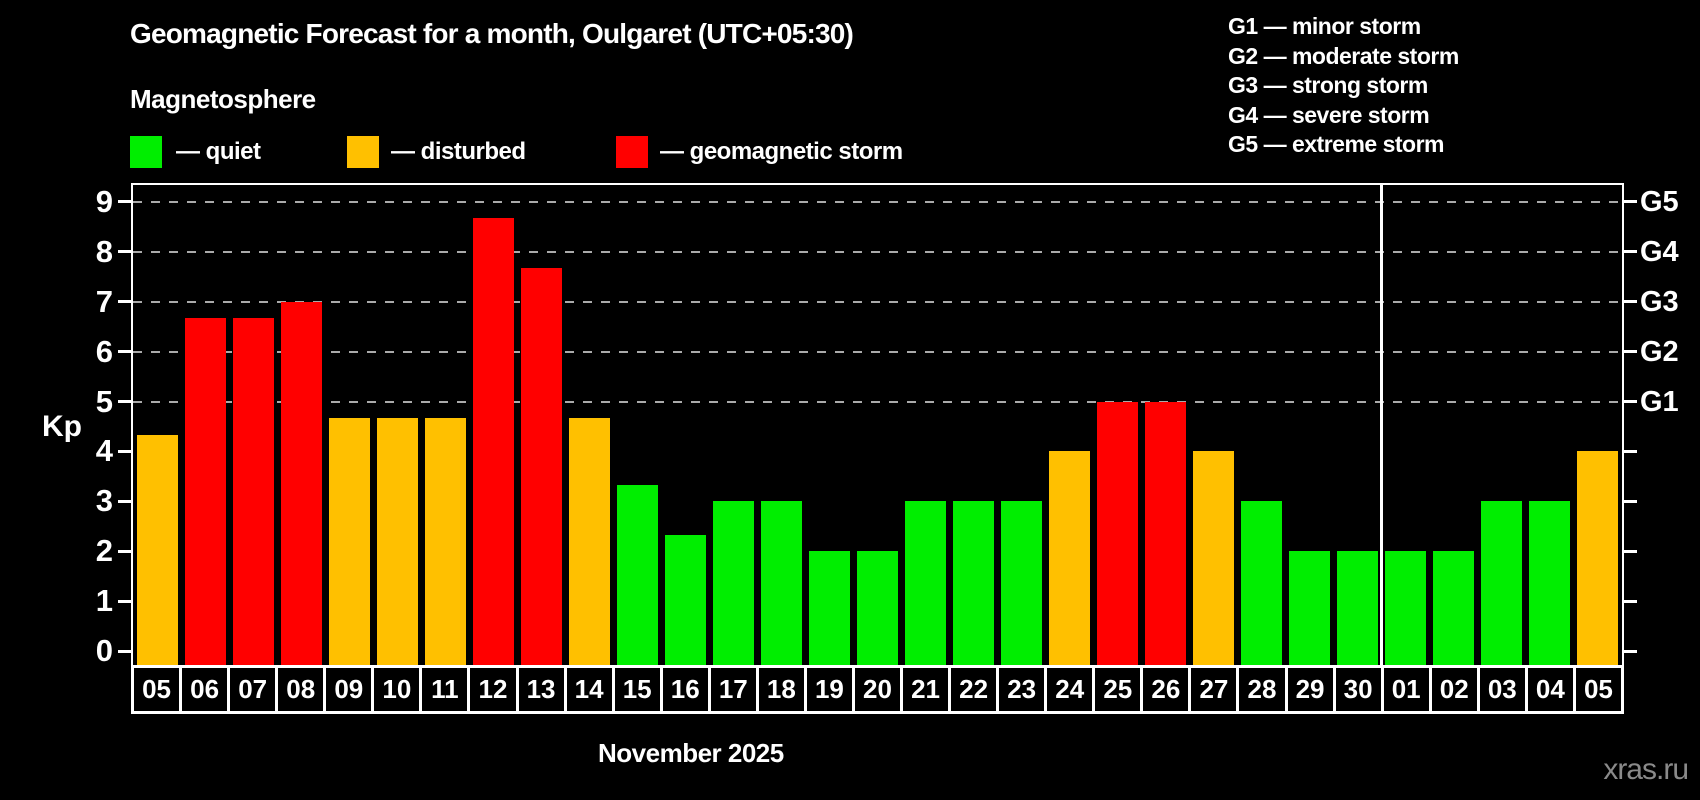 This screenshot has height=800, width=1700. What do you see at coordinates (781, 689) in the screenshot?
I see `day-label-cell-18: 18` at bounding box center [781, 689].